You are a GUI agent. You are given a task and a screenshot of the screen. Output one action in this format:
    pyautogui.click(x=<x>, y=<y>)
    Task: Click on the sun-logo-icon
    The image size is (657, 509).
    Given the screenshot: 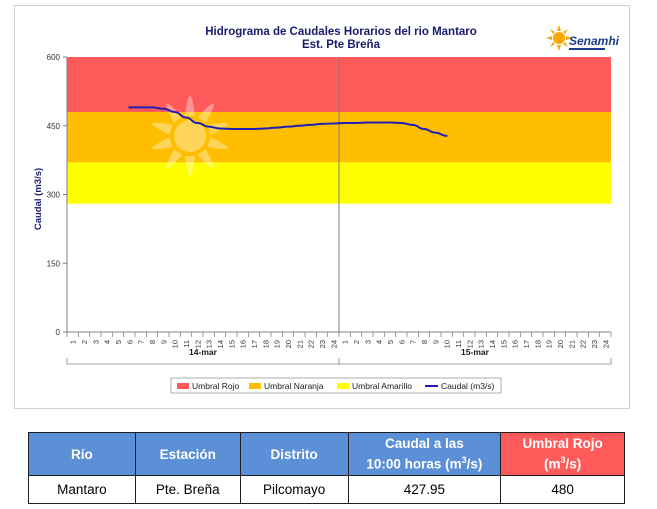 What is the action you would take?
    pyautogui.click(x=559, y=38)
    